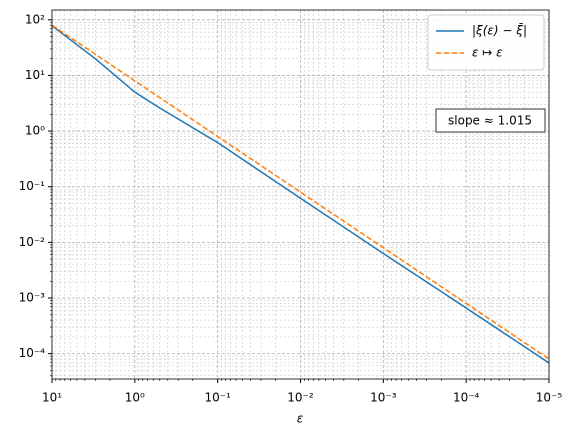 The image size is (575, 437). What do you see at coordinates (486, 42) in the screenshot?
I see `legend-box` at bounding box center [486, 42].